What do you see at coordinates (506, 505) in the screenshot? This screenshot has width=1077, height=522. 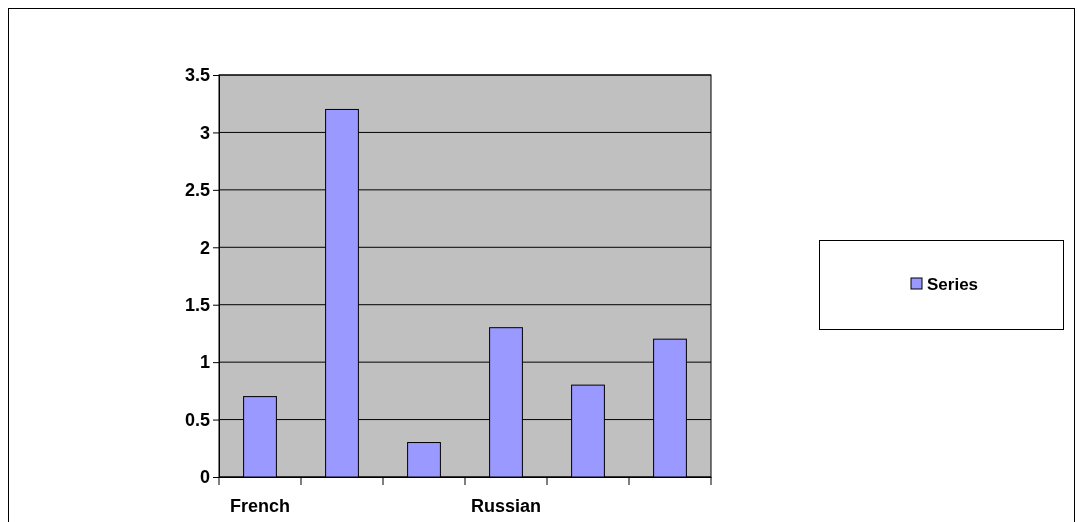 I see `x-tick-label: Russian` at bounding box center [506, 505].